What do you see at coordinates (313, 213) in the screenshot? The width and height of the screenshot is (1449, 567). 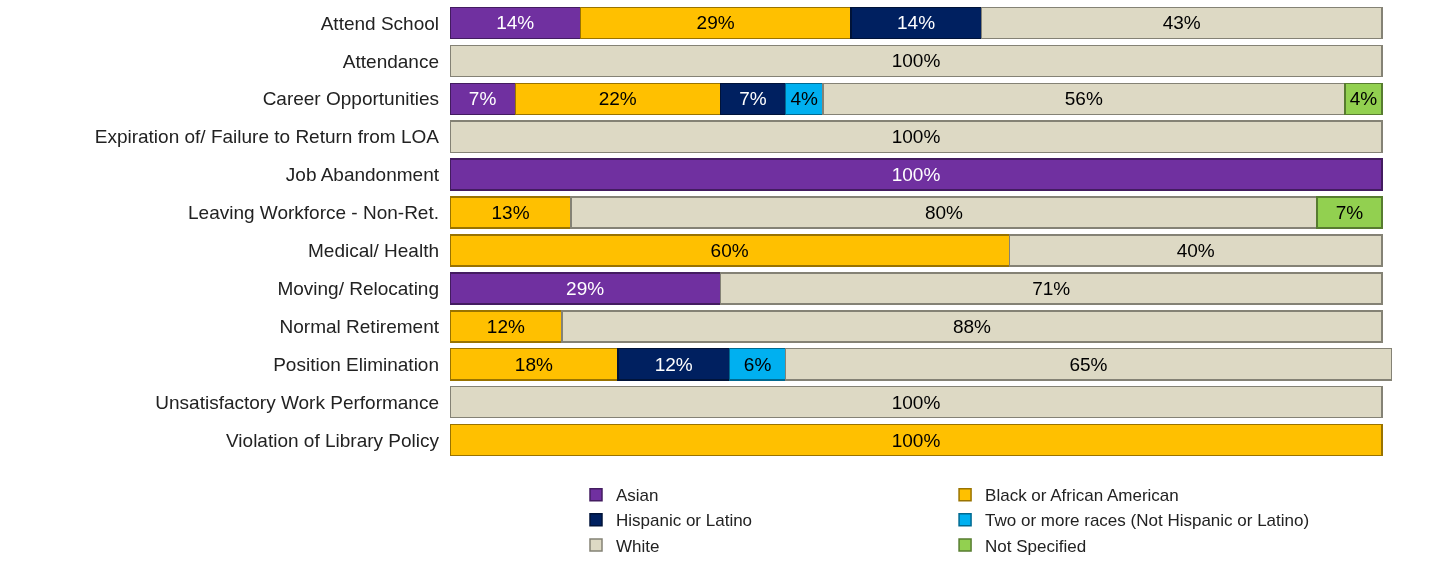 I see `y-tick-label: Leaving Workforce - Non-Ret.` at bounding box center [313, 213].